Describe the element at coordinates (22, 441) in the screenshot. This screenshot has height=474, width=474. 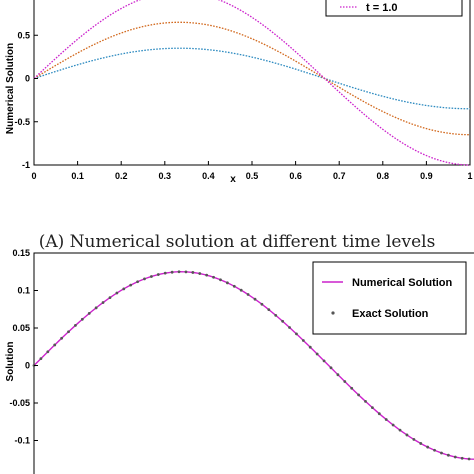
I see `chart-b-y-tick-label: -0.1` at that location.